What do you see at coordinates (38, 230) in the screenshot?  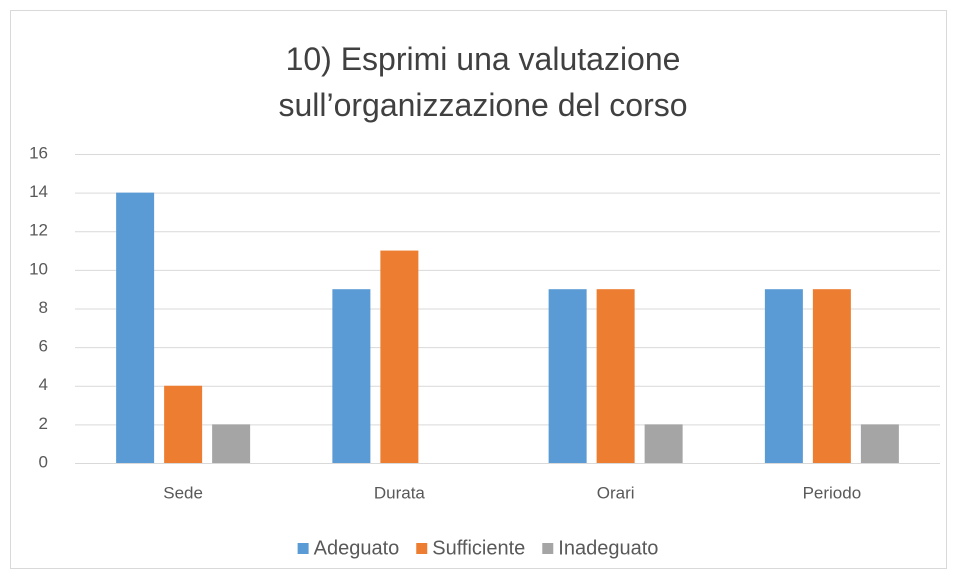 I see `y-tick-label: 12` at bounding box center [38, 230].